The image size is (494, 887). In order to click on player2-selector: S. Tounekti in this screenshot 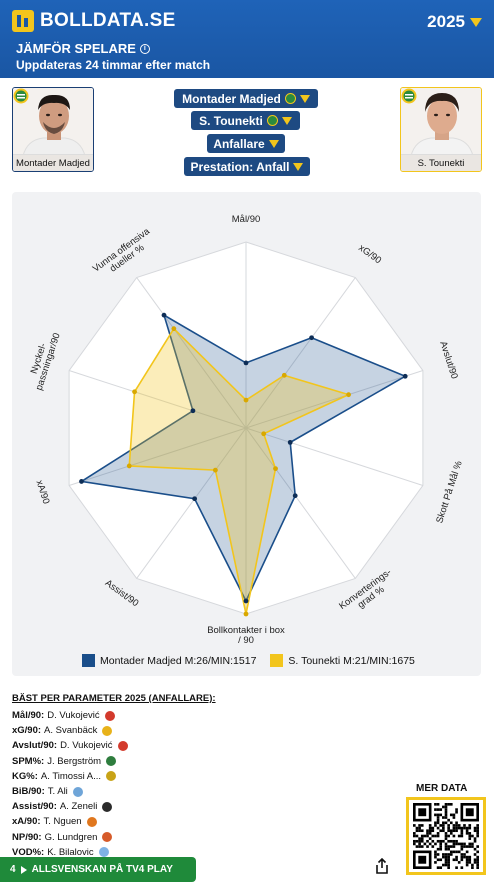, I will do `click(245, 120)`.